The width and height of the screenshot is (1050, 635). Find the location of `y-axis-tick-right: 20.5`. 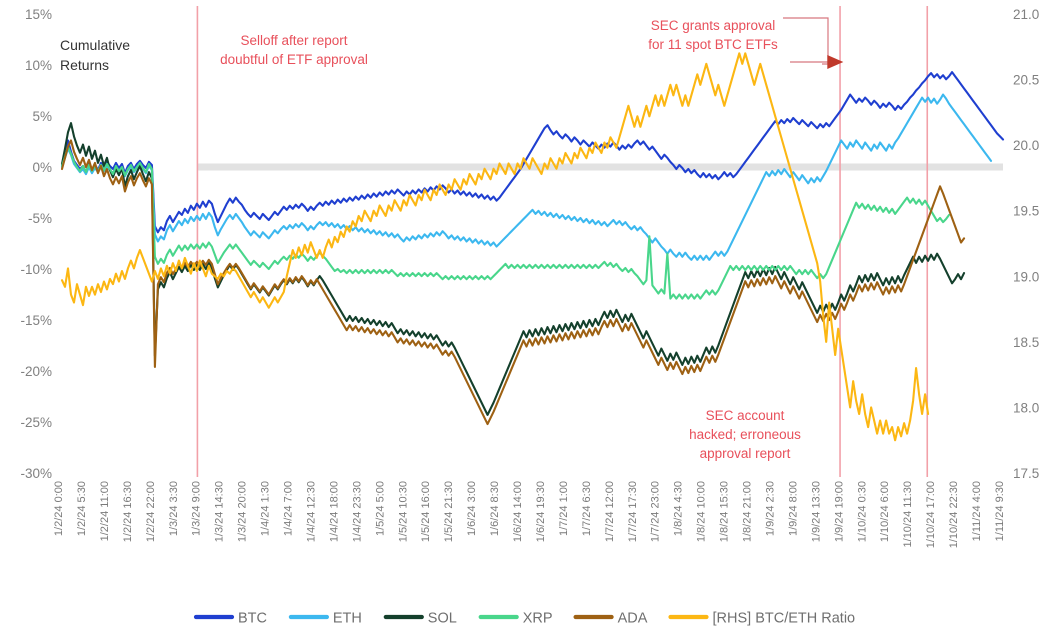

y-axis-tick-right: 20.5 is located at coordinates (1026, 80).